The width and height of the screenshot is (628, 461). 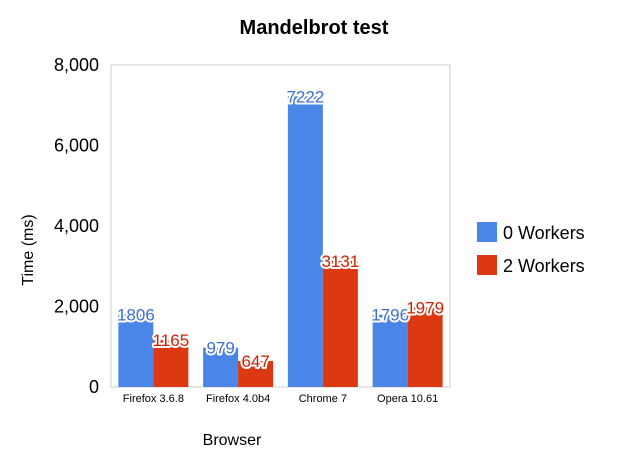 I want to click on y-tick-label: 8,000, so click(x=76, y=65).